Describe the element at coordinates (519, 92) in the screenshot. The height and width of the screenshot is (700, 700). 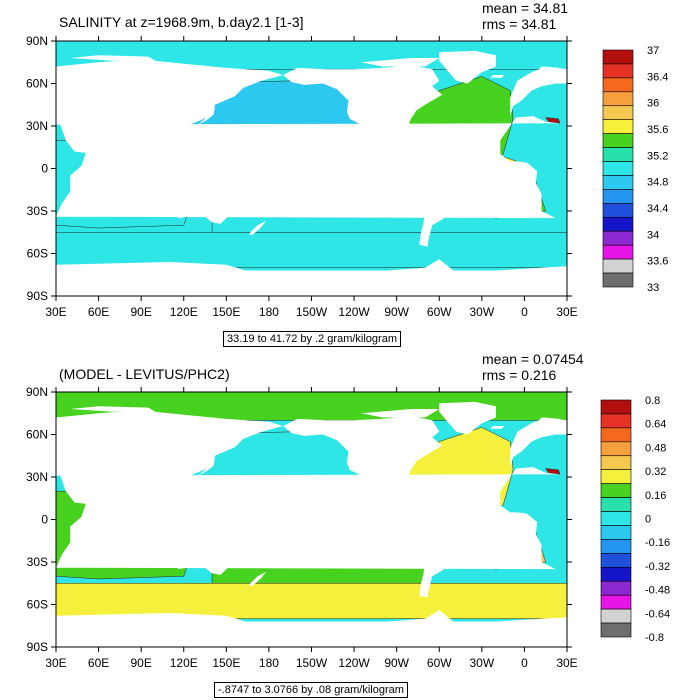
I see `land-uk` at that location.